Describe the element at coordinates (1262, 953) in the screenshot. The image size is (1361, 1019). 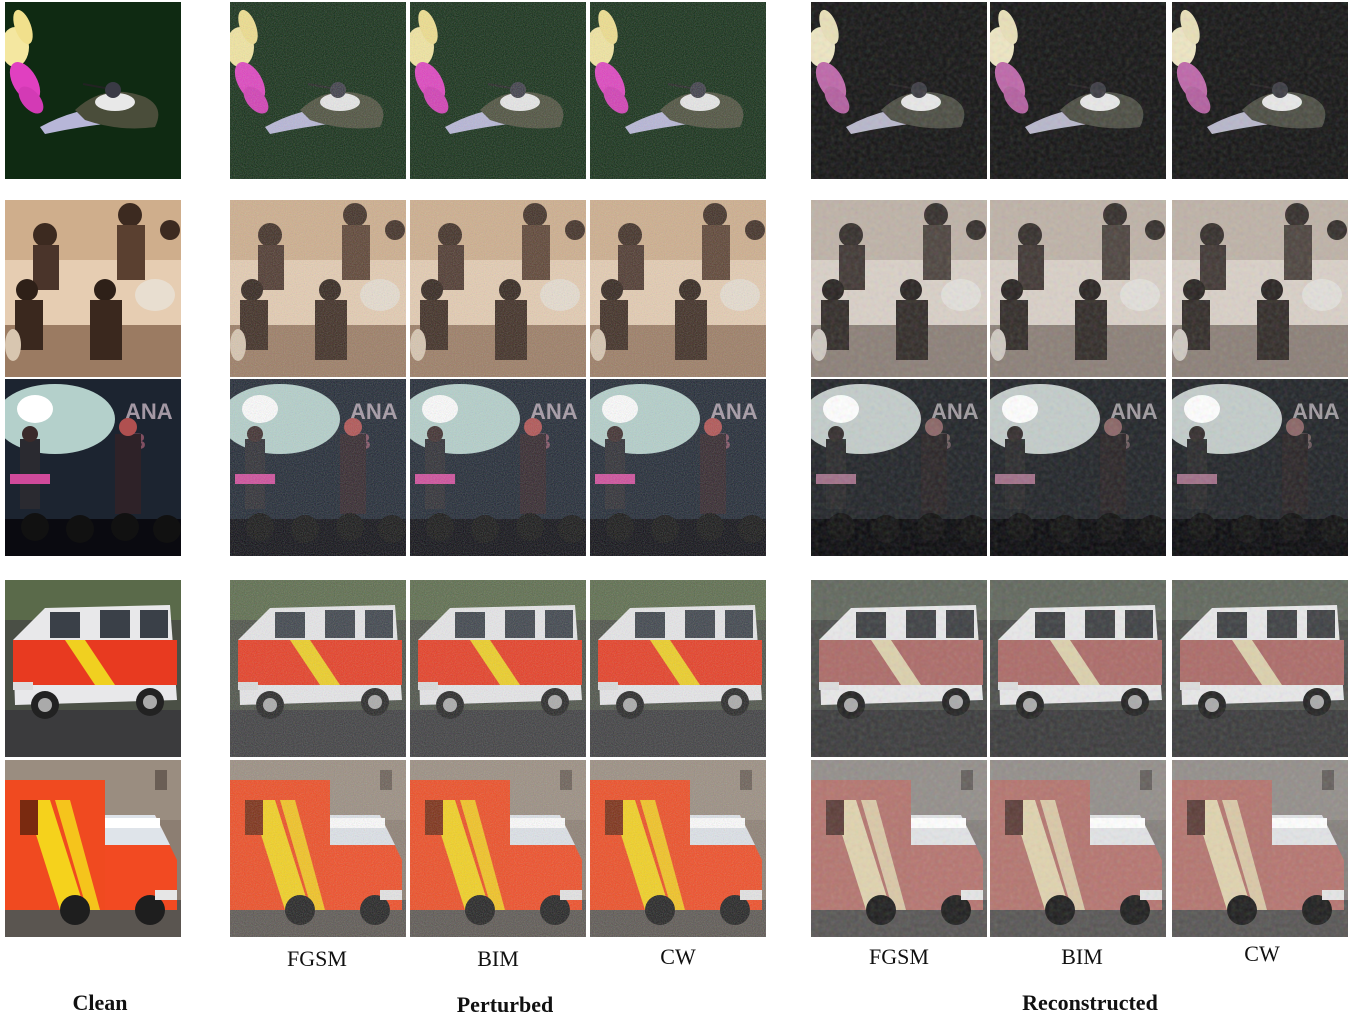
I see `col-label-reconstructed-cw: CW` at that location.